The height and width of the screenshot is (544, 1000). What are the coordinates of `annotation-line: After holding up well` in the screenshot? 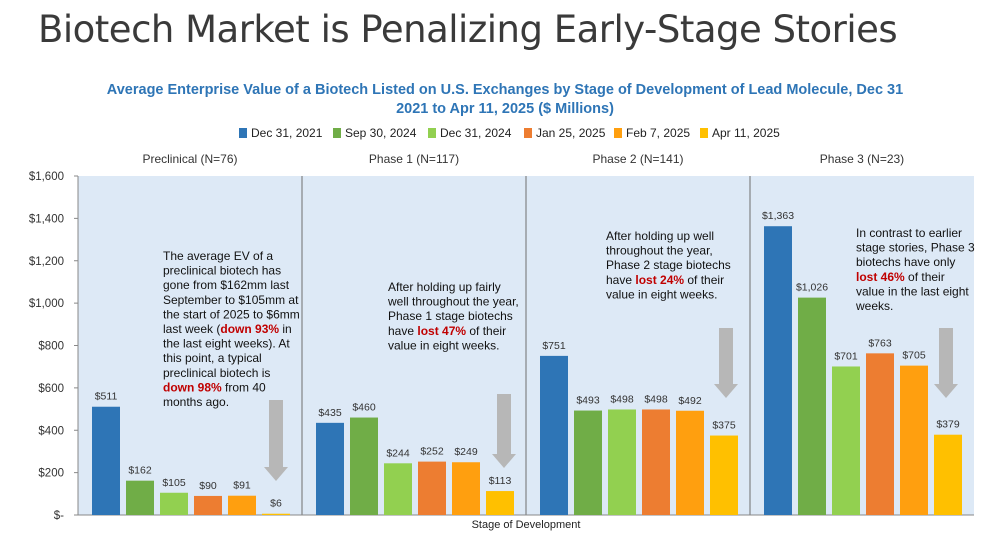 It's located at (660, 236).